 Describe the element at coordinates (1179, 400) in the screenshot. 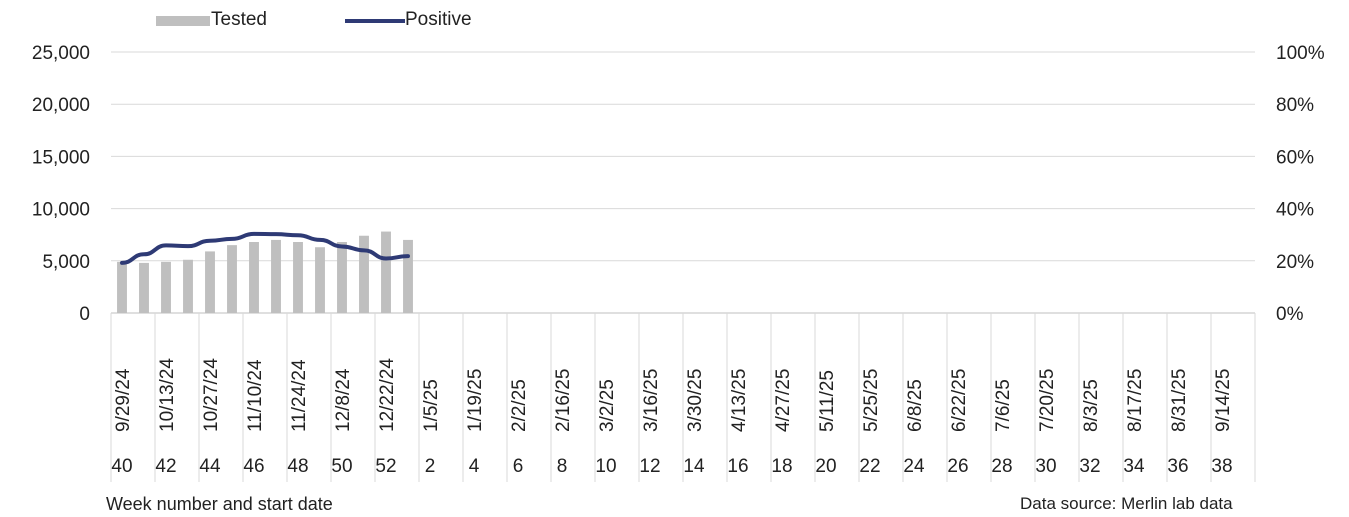

I see `date-tick-label: 8/31/25` at that location.